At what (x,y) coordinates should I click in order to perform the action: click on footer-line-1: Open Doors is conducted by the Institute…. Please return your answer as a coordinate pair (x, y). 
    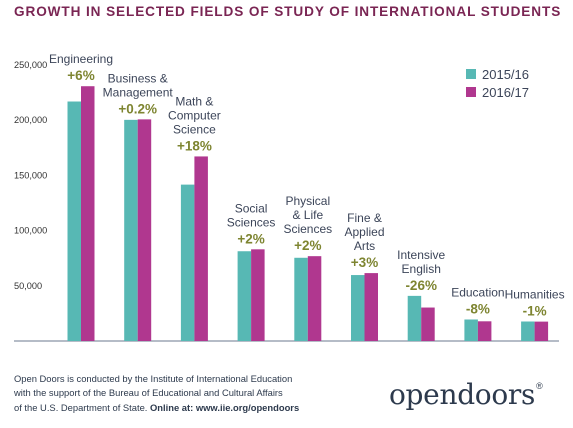
    Looking at the image, I should click on (153, 378).